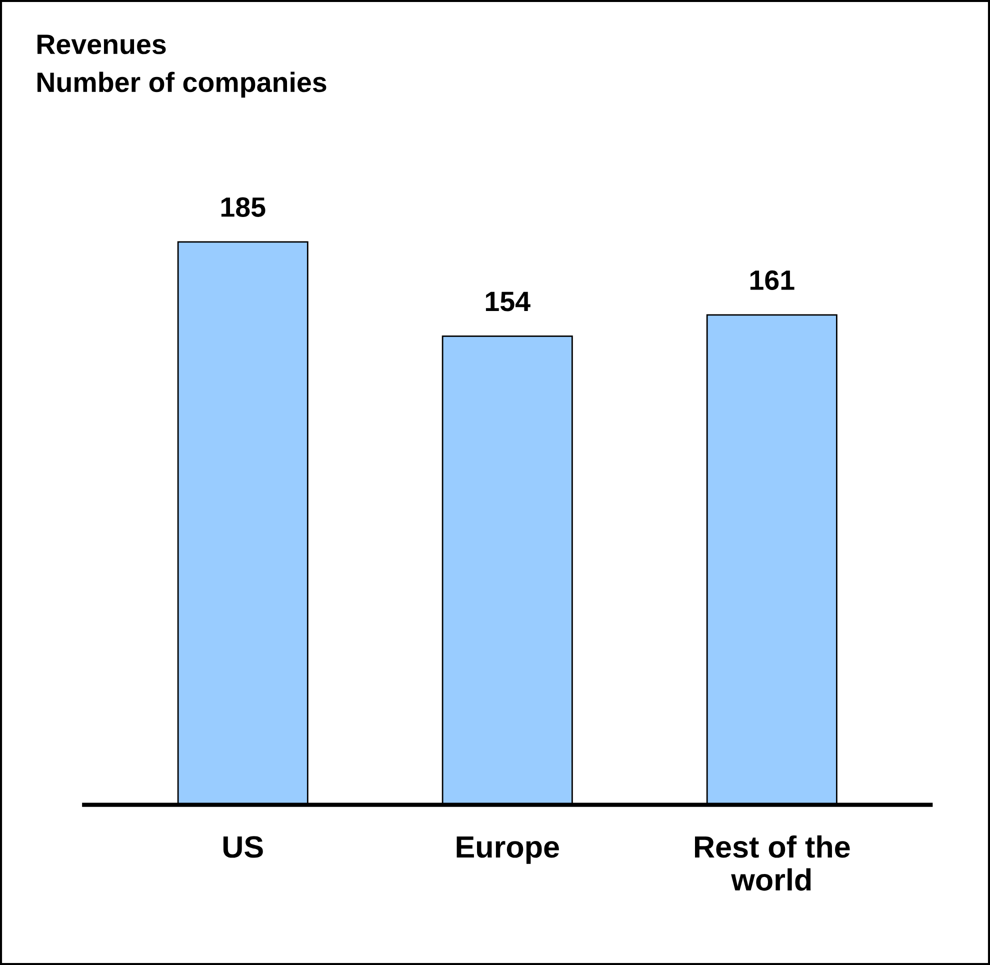 The height and width of the screenshot is (965, 990). What do you see at coordinates (182, 66) in the screenshot?
I see `chart-title: Revenues Number of companies` at bounding box center [182, 66].